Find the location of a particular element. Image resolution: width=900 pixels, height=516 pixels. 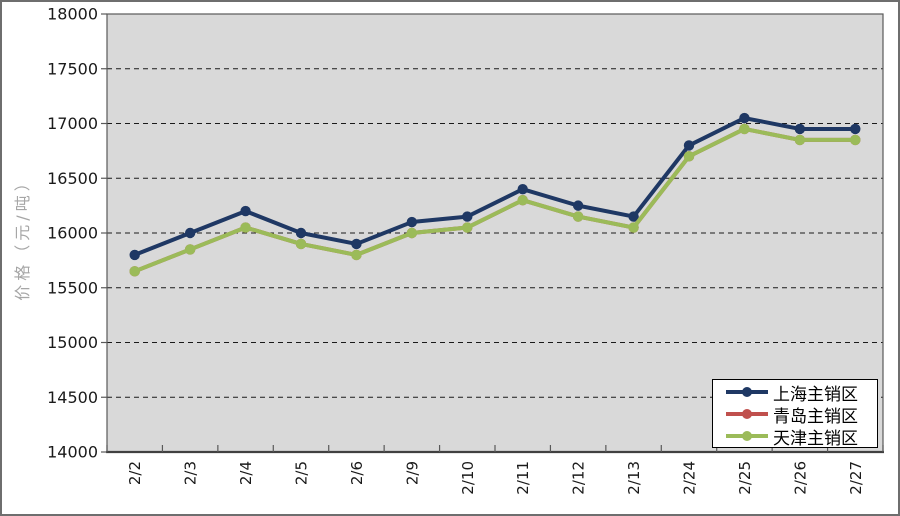

x-tick-label: 2/6 is located at coordinates (357, 473).